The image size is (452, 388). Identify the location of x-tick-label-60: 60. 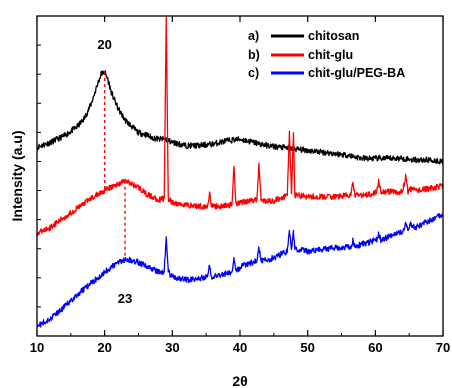
(375, 347).